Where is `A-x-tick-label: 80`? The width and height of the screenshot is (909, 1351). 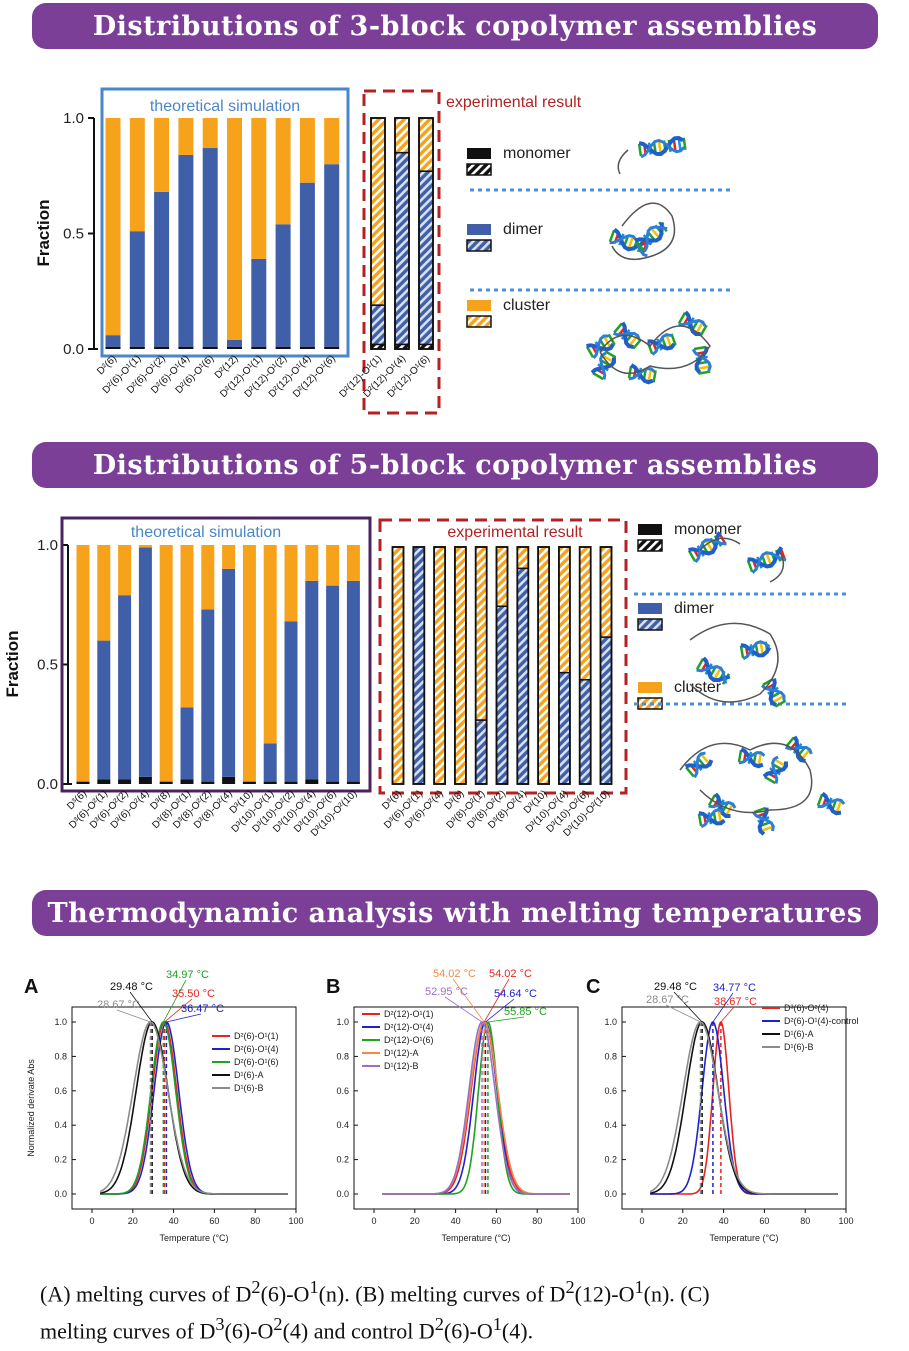 A-x-tick-label: 80 is located at coordinates (255, 1221).